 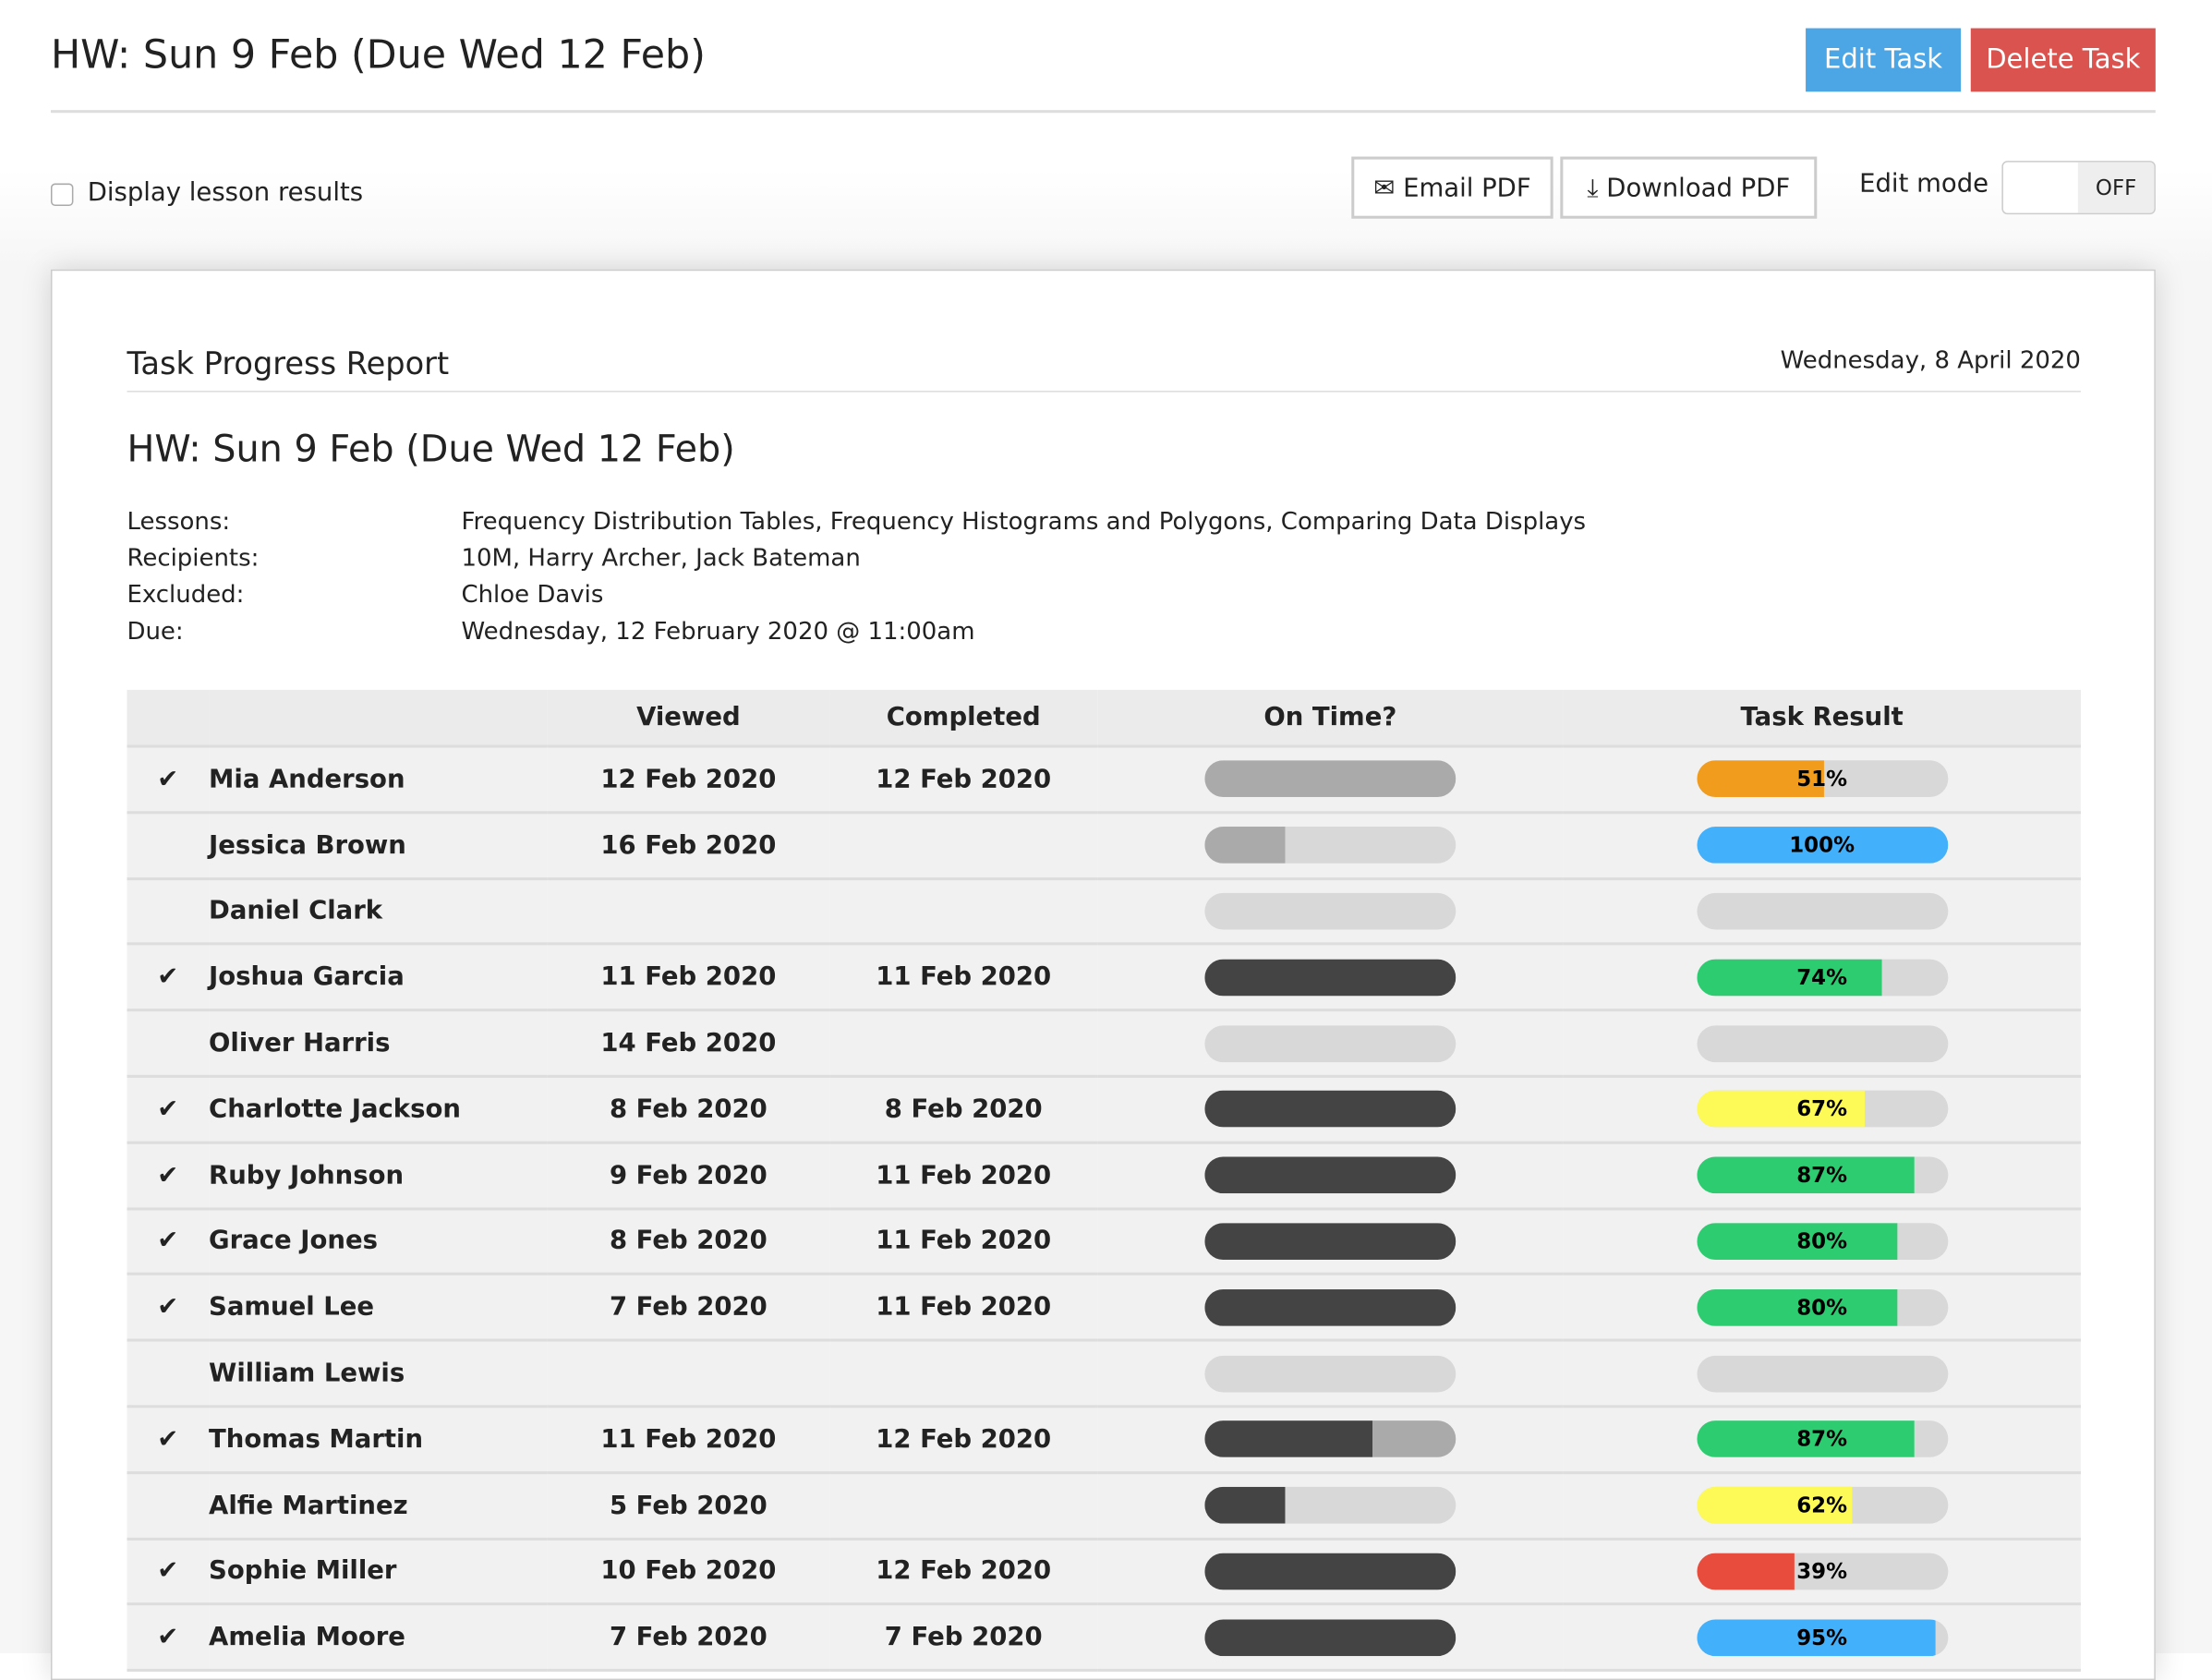 I want to click on task-result-bar: 95%, so click(x=1822, y=1637).